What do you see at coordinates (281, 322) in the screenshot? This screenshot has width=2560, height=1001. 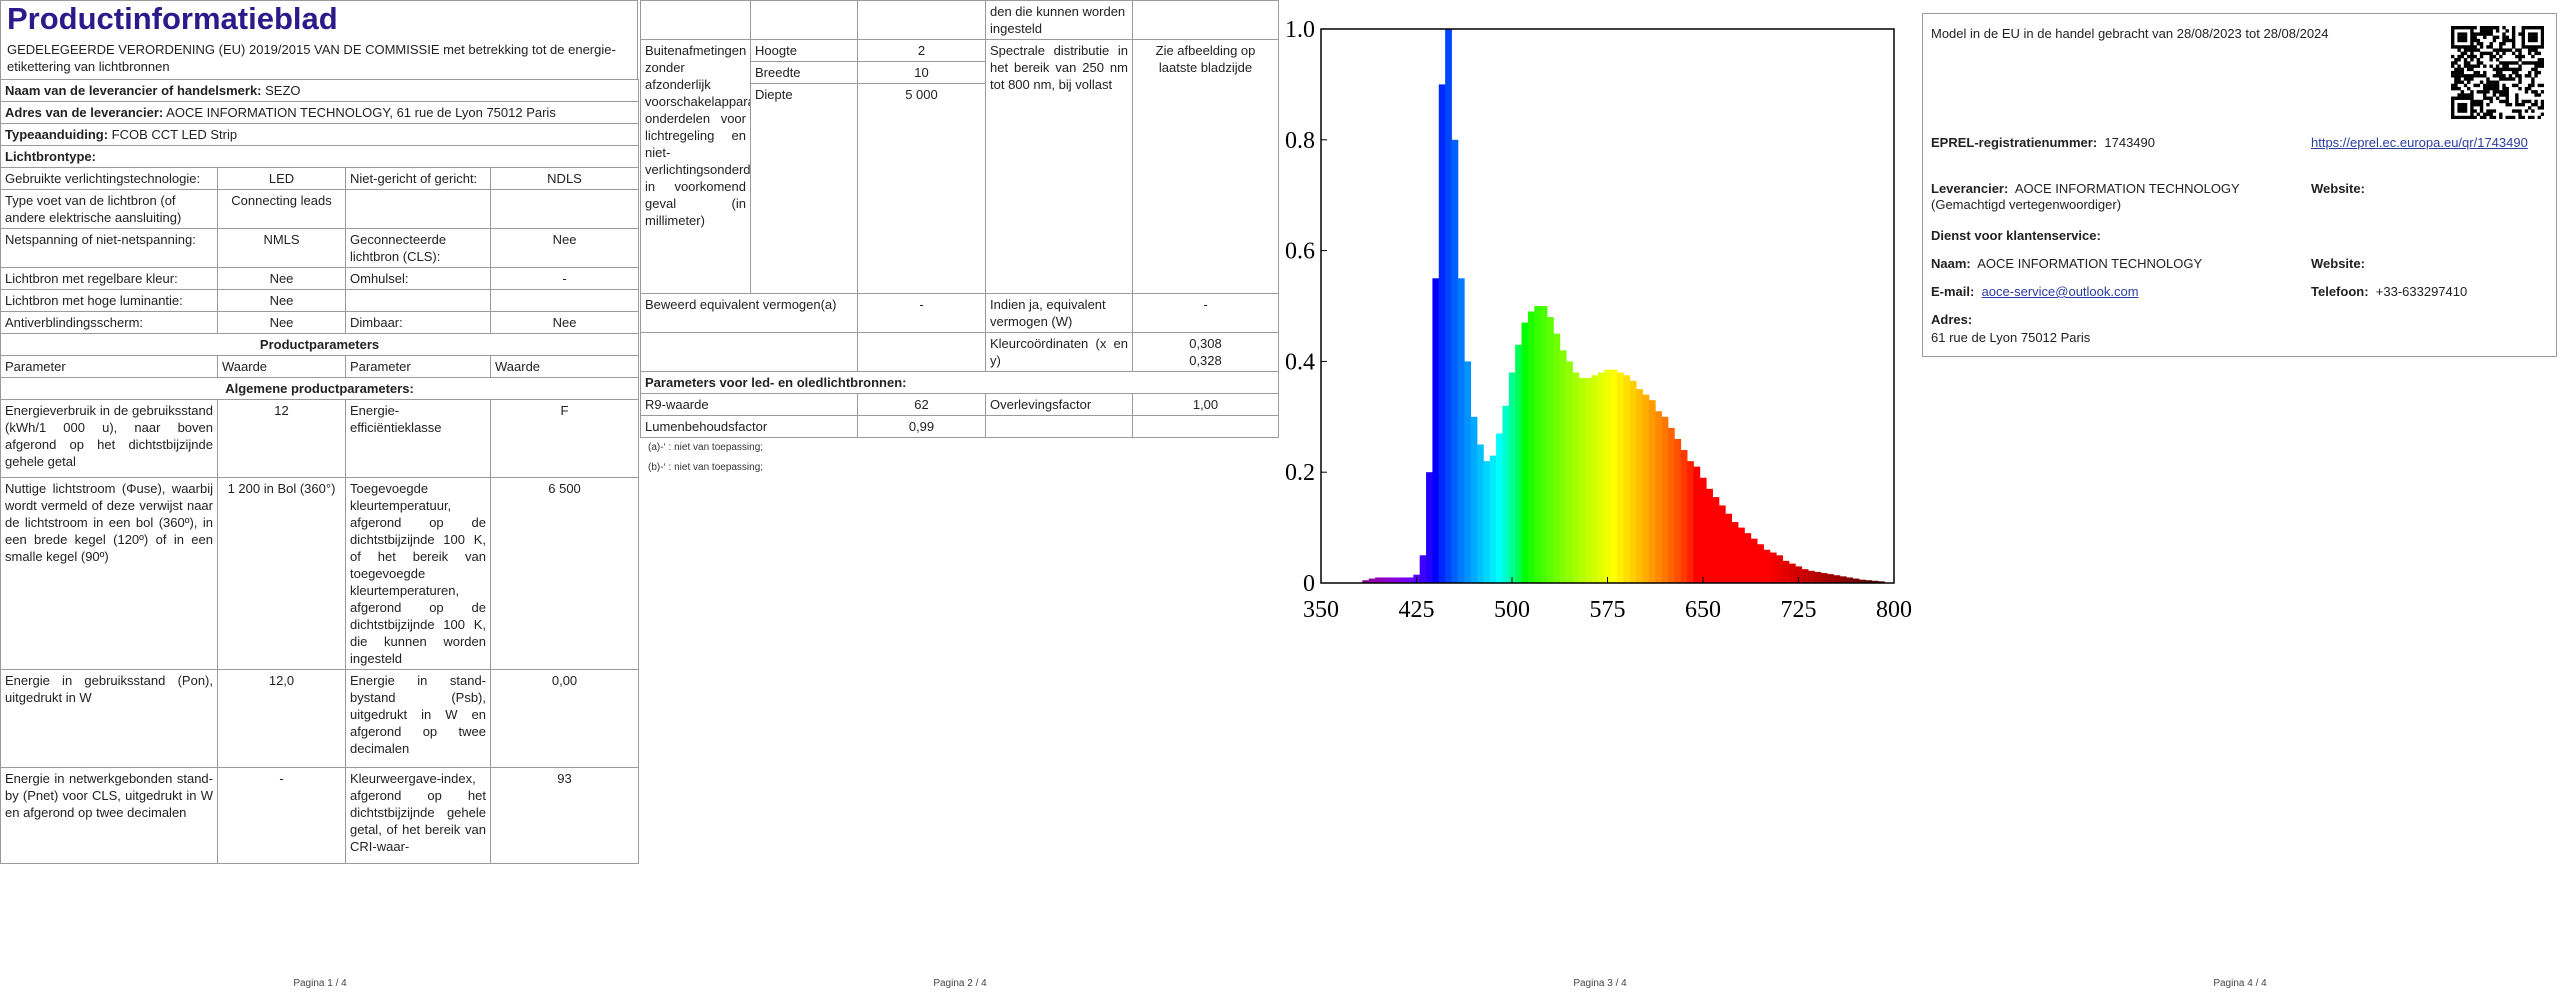 I see `table-cell: Nee` at bounding box center [281, 322].